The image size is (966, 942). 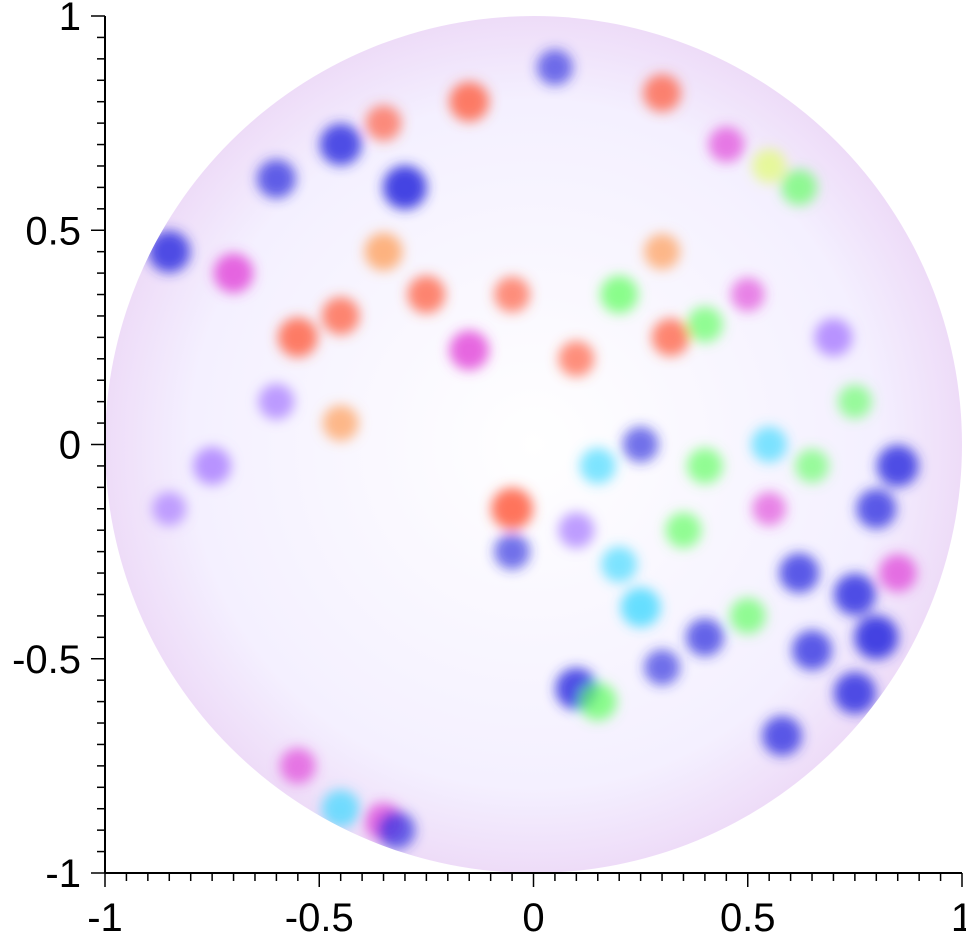 What do you see at coordinates (958, 918) in the screenshot?
I see `x-tick-label: 1` at bounding box center [958, 918].